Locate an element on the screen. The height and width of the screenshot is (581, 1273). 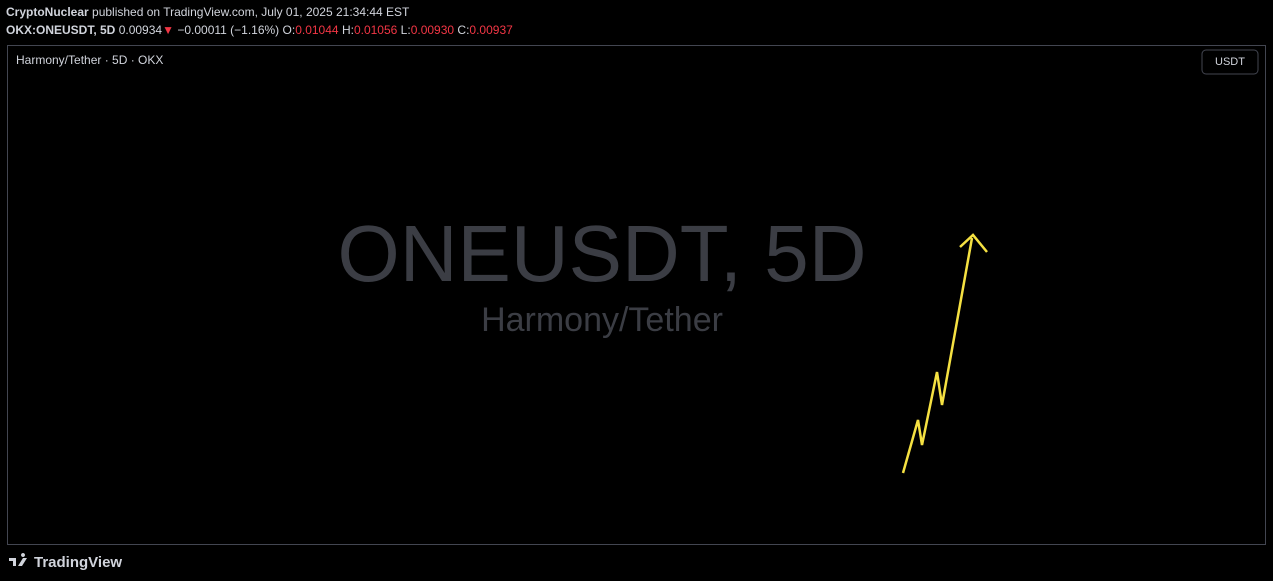
chart-title: Harmony/Tether · 5D · OKX is located at coordinates (89, 60).